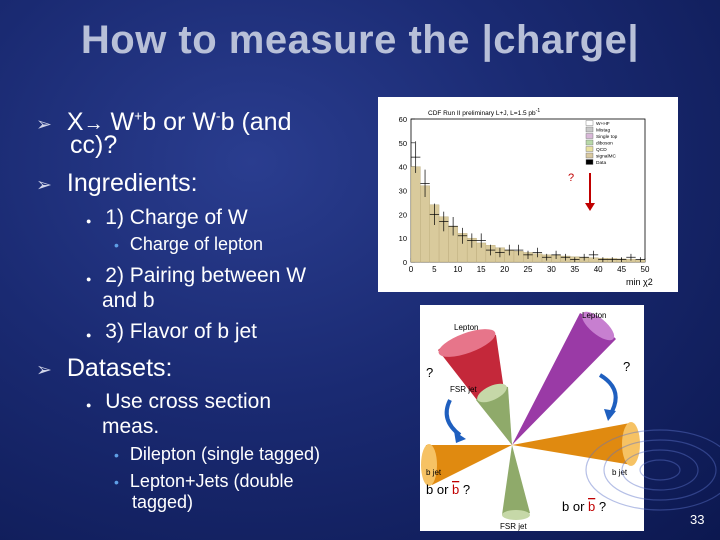 This screenshot has height=540, width=720. I want to click on x-tick-label: 10, so click(457, 269).